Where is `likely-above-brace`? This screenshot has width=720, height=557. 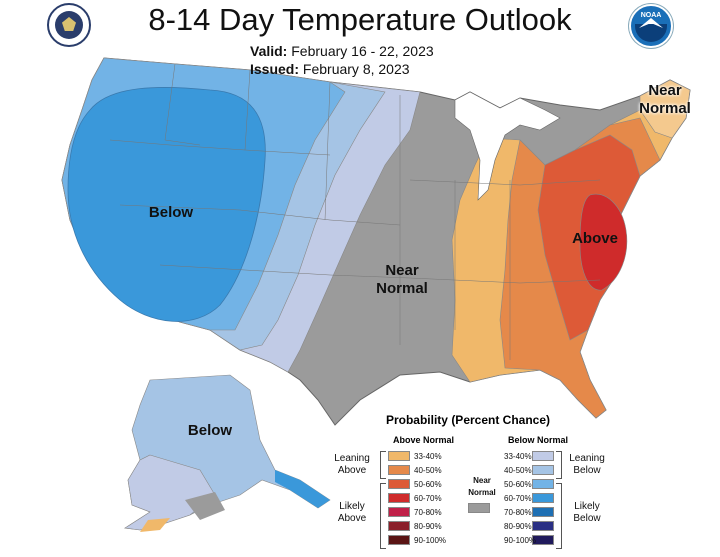 likely-above-brace is located at coordinates (383, 516).